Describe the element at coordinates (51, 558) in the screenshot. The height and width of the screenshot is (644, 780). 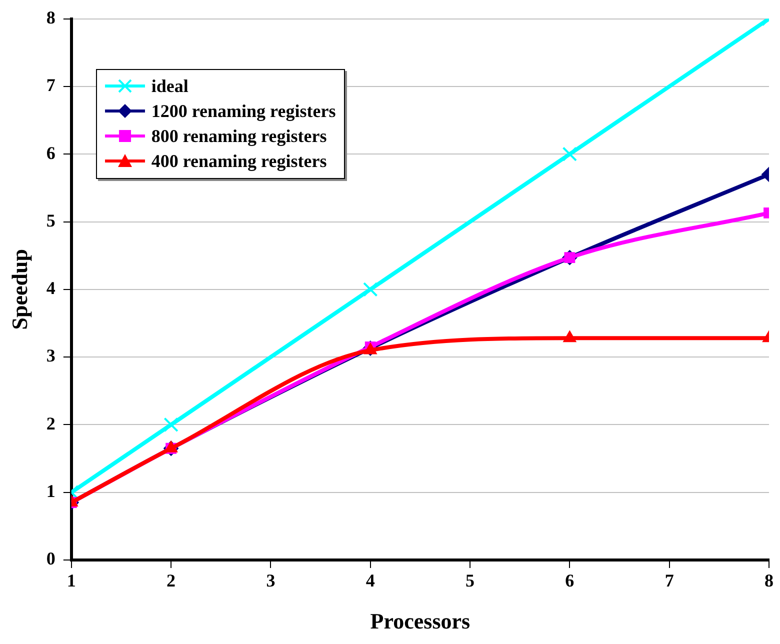
I see `y-tick-label: 0` at that location.